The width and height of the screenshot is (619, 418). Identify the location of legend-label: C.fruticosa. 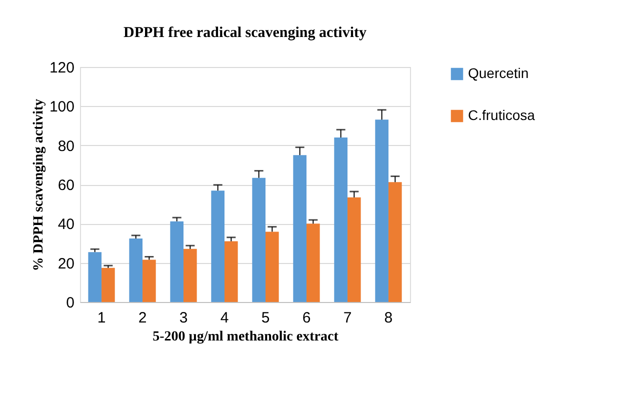
(502, 115).